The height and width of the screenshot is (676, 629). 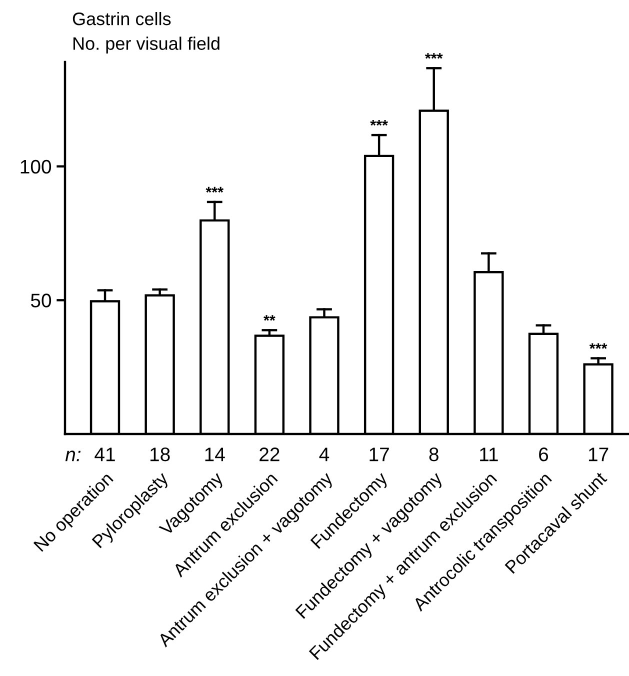 What do you see at coordinates (104, 455) in the screenshot?
I see `text: 41` at bounding box center [104, 455].